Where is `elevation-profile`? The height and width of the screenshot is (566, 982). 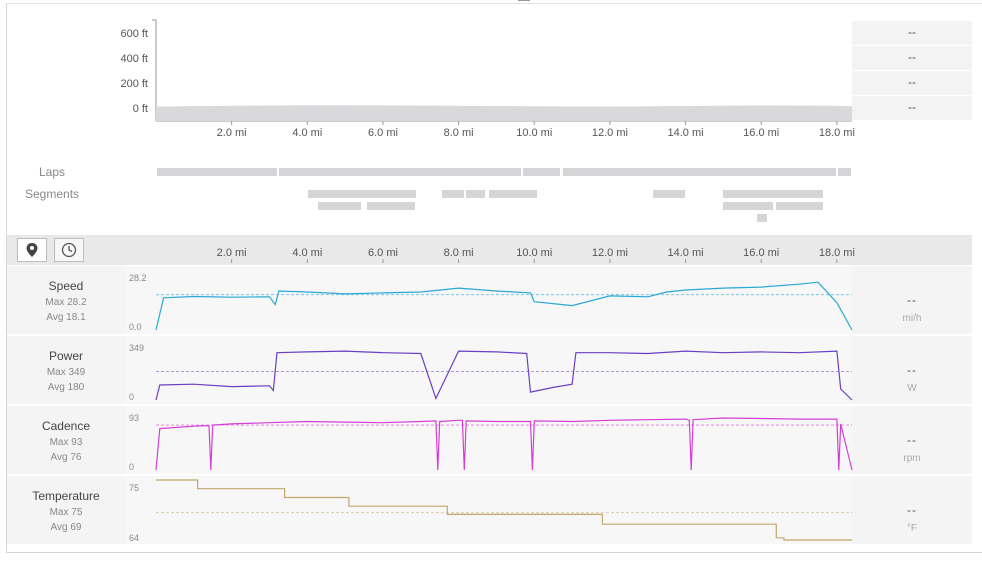 elevation-profile is located at coordinates (504, 113).